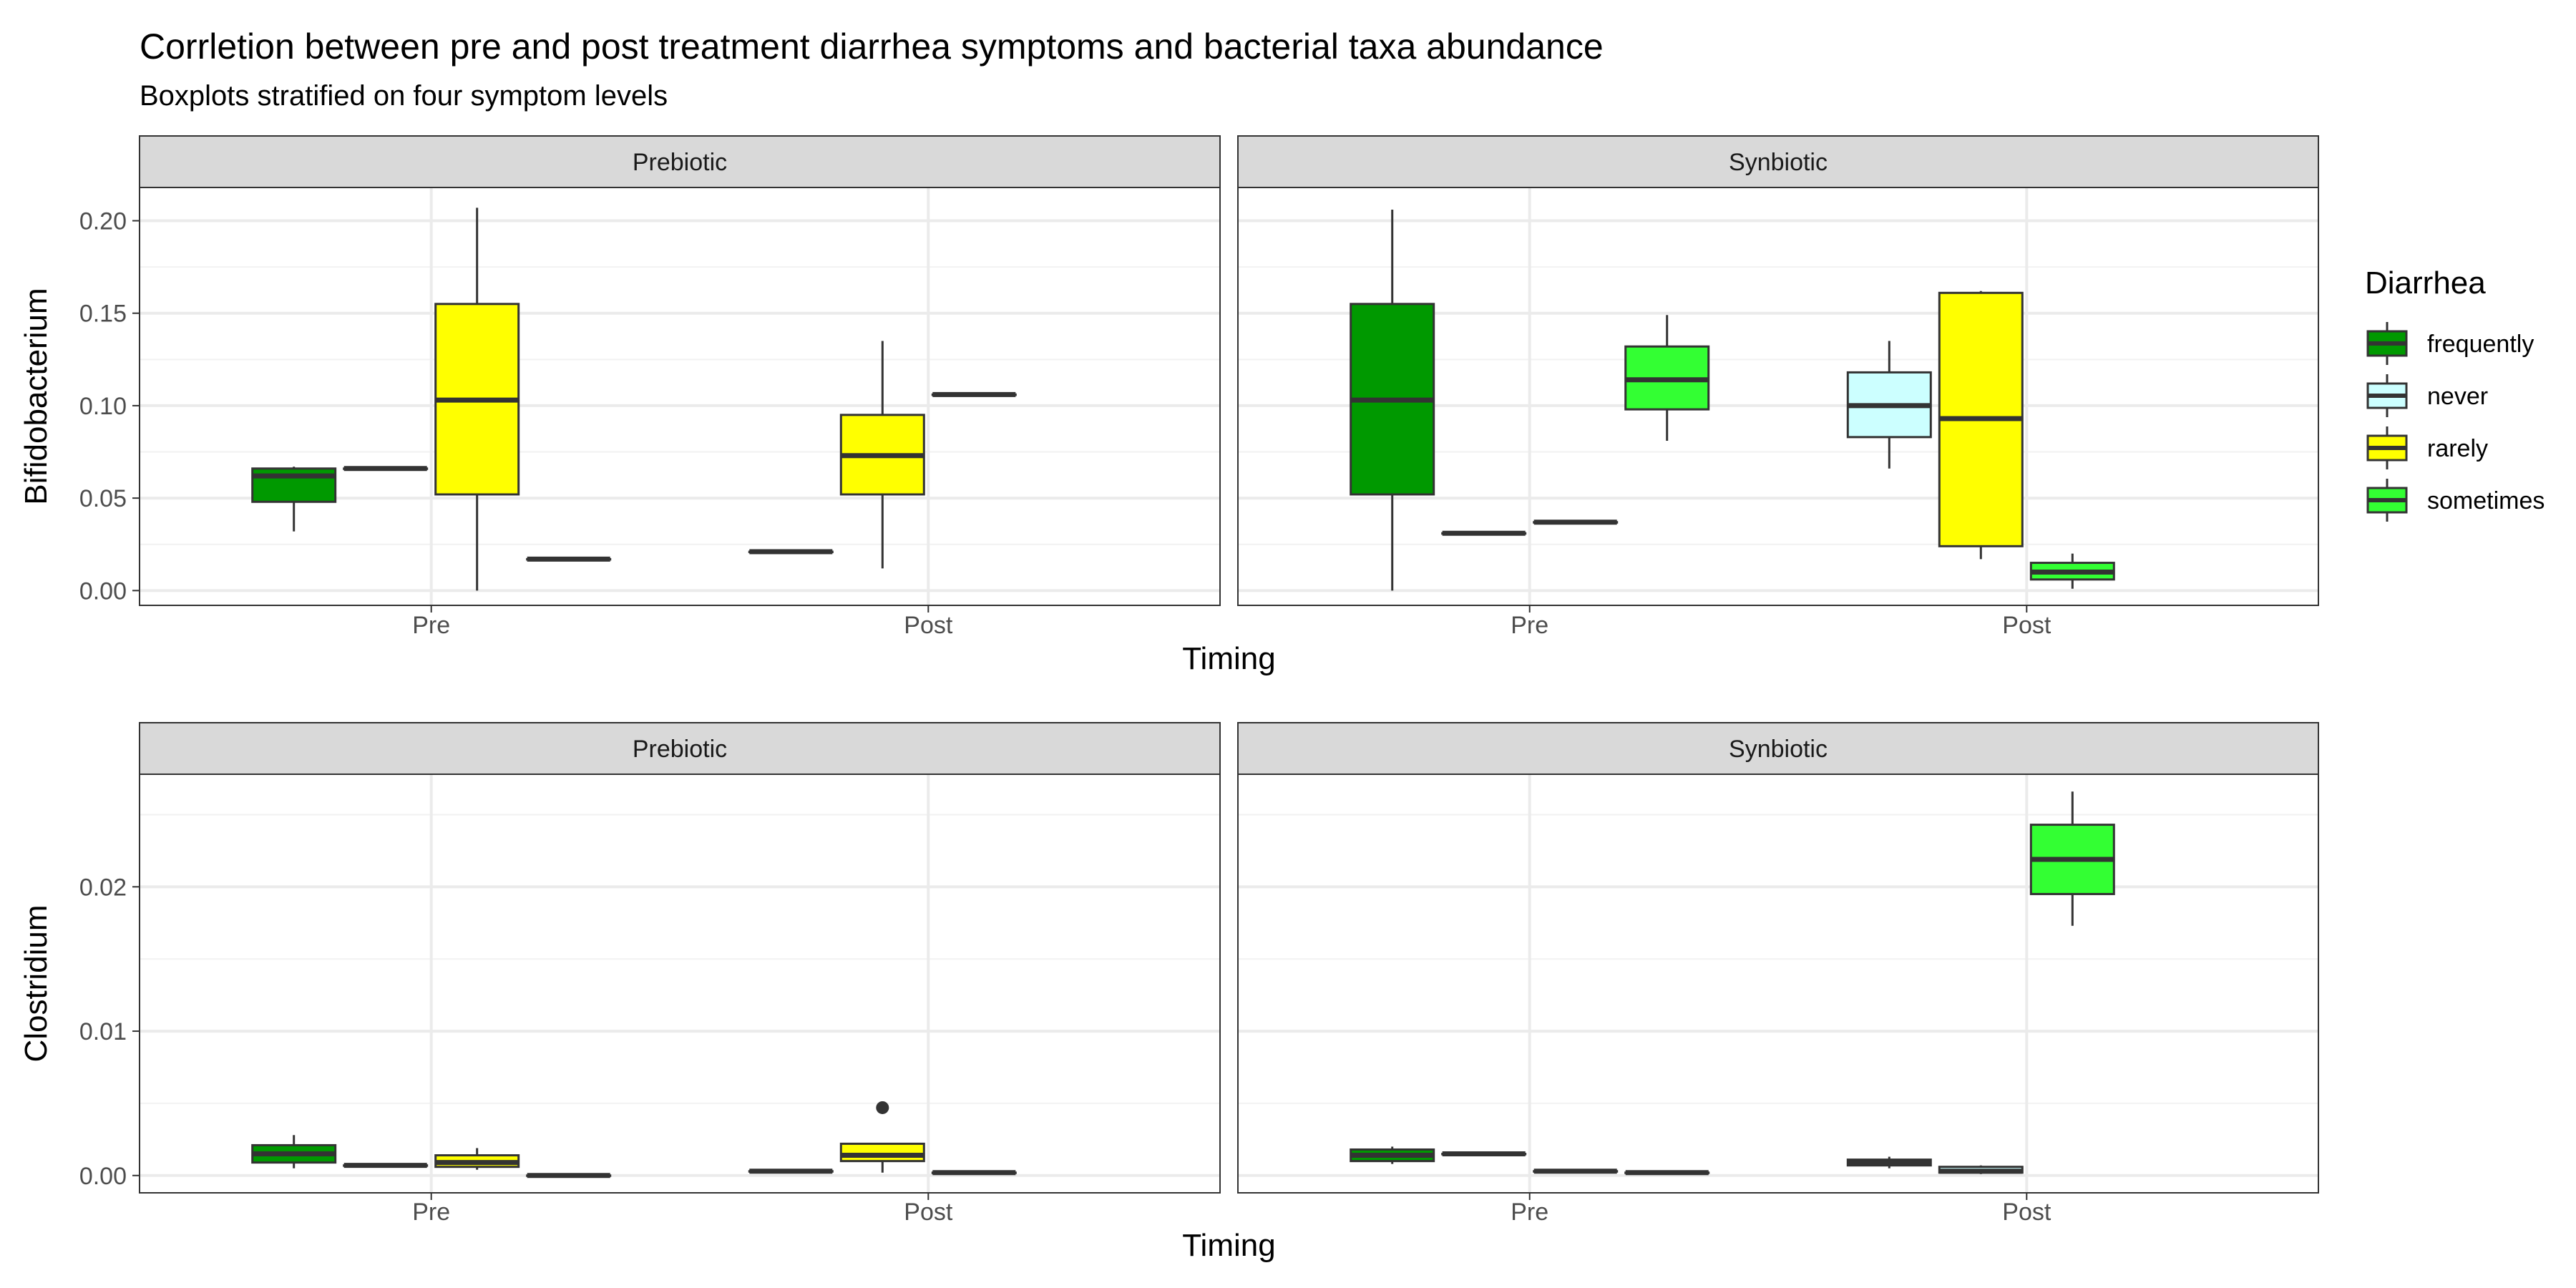 The height and width of the screenshot is (1288, 2576). Describe the element at coordinates (103, 498) in the screenshot. I see `y-tick-label: 0.05` at that location.